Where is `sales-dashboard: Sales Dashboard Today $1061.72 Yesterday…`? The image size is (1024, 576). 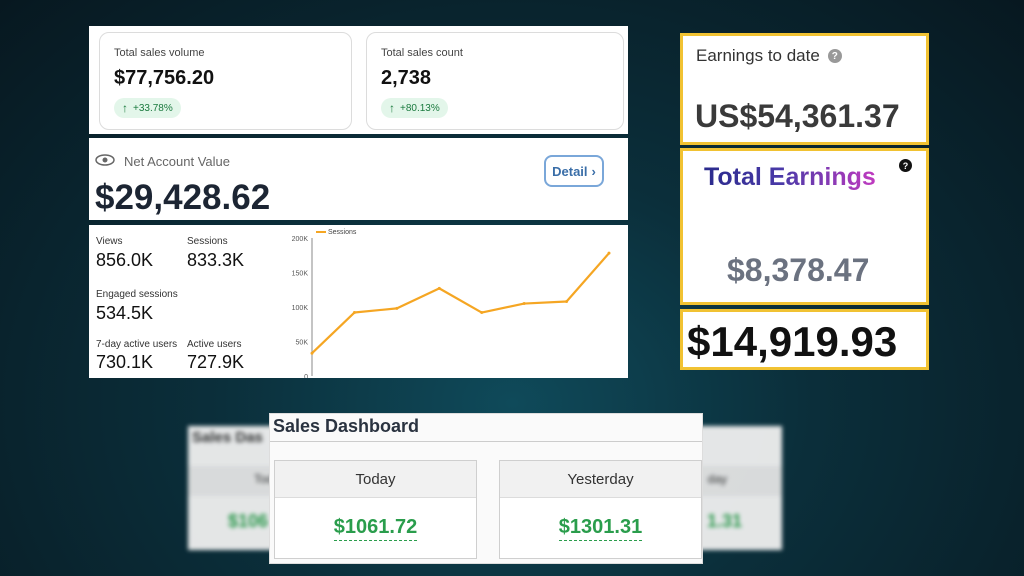
sales-dashboard: Sales Dashboard Today $1061.72 Yesterday… is located at coordinates (486, 488).